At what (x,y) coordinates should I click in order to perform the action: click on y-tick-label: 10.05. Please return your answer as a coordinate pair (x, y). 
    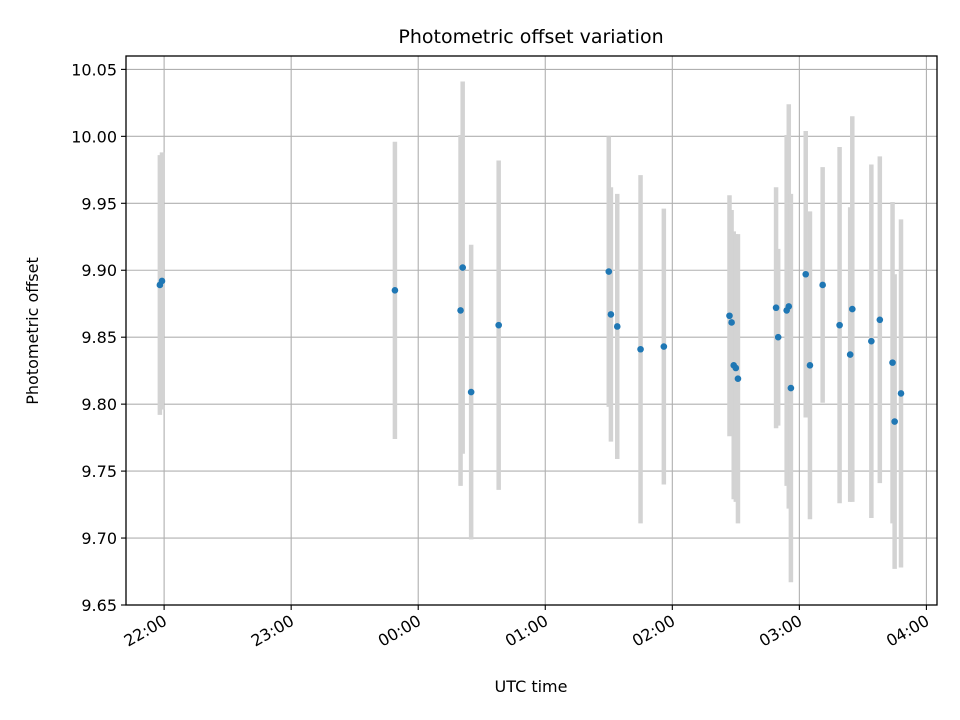
    Looking at the image, I should click on (94, 69).